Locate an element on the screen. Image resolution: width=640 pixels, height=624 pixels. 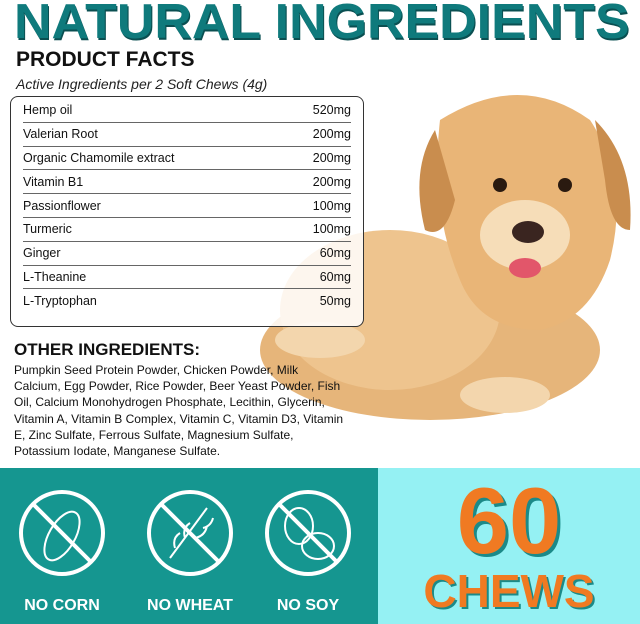
ingredient-name: Vitamin B1 is located at coordinates (53, 181).